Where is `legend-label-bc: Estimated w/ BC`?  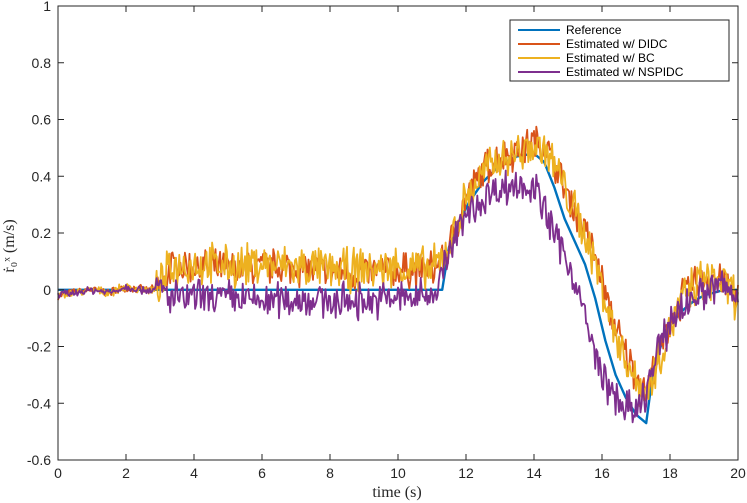 legend-label-bc: Estimated w/ BC is located at coordinates (610, 58).